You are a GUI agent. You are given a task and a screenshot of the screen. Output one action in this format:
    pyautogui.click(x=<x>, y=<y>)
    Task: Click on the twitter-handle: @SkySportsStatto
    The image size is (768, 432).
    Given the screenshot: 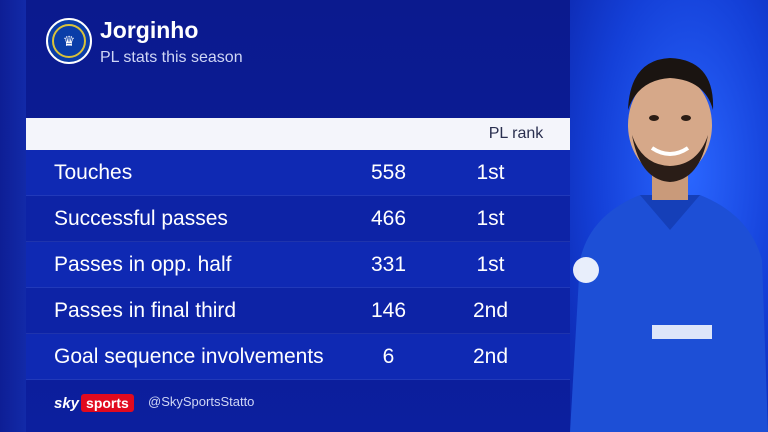 What is the action you would take?
    pyautogui.click(x=201, y=401)
    